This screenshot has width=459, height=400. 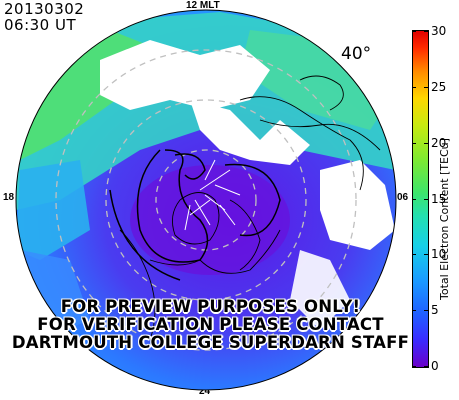 I want to click on date-label: 20130302, so click(x=44, y=9).